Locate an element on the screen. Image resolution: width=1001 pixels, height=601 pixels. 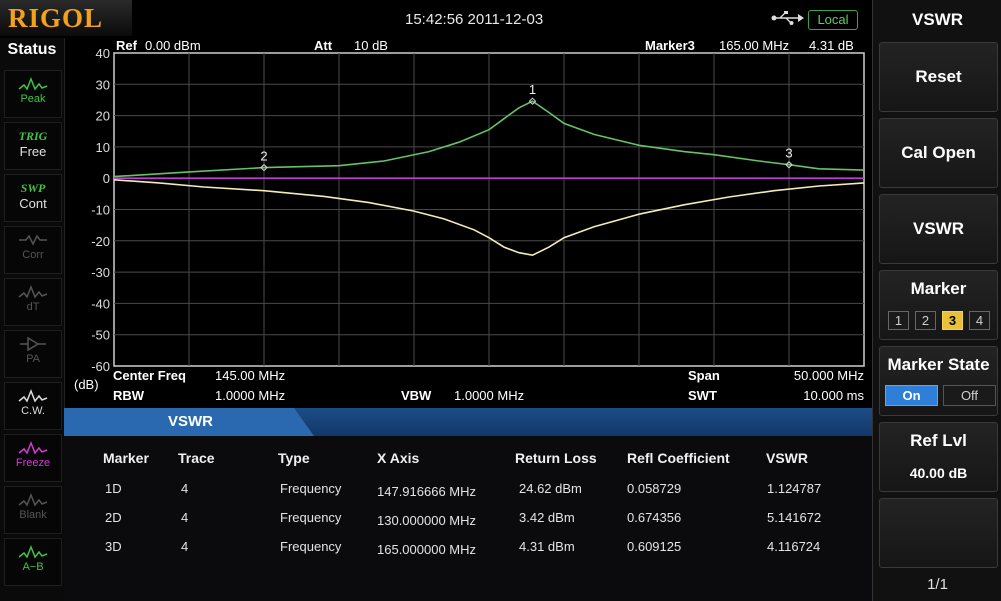
cell-return-loss: 3.42 dBm is located at coordinates (547, 517).